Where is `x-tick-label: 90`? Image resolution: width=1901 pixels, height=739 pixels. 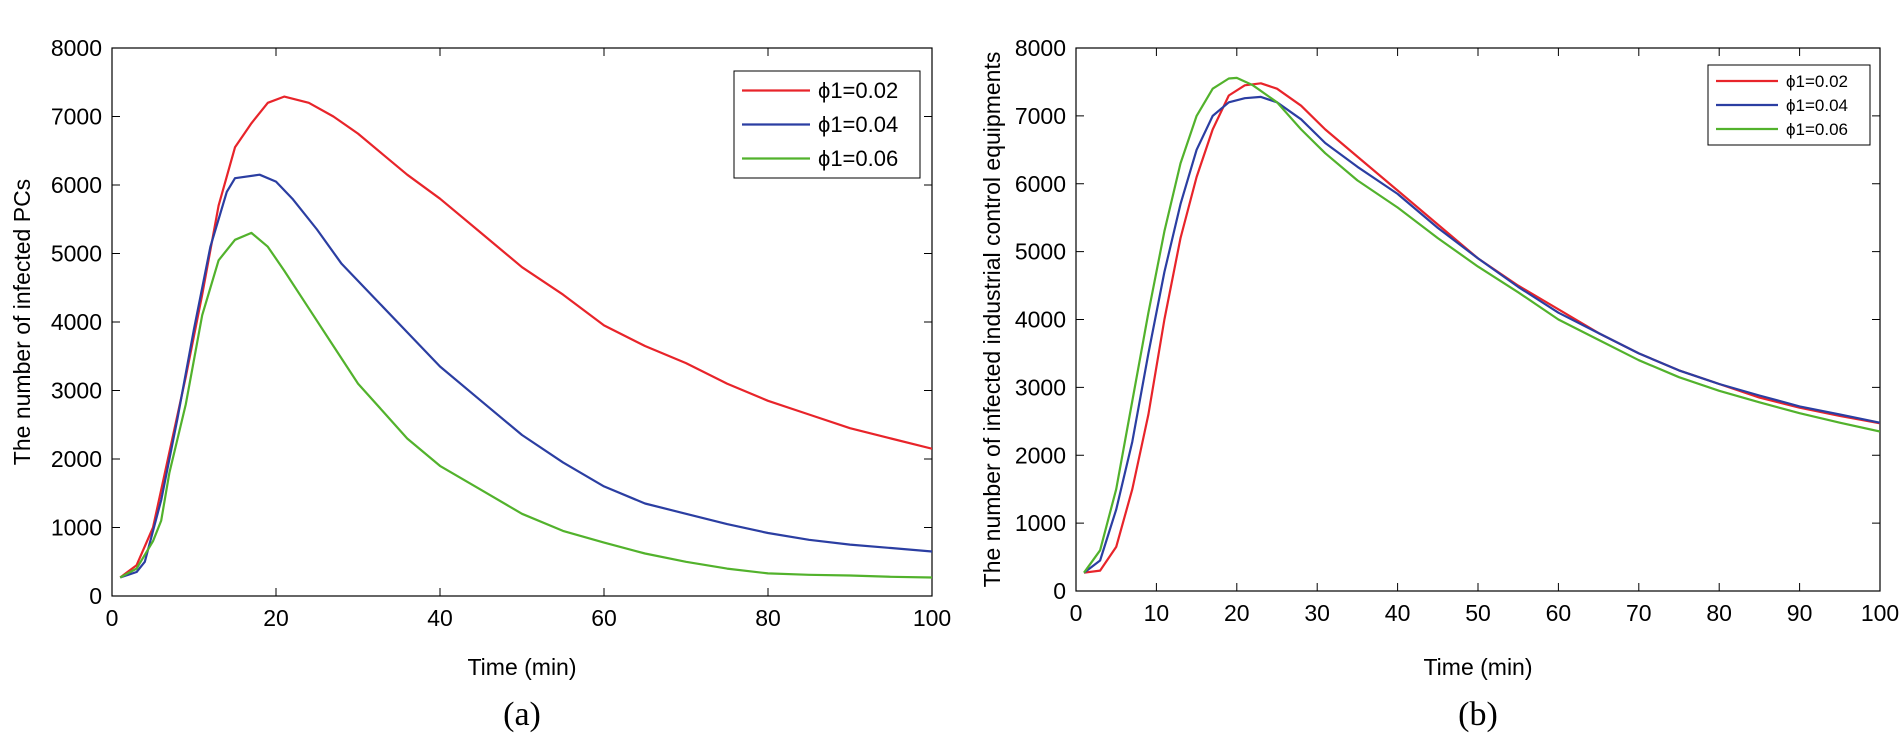 x-tick-label: 90 is located at coordinates (1800, 613).